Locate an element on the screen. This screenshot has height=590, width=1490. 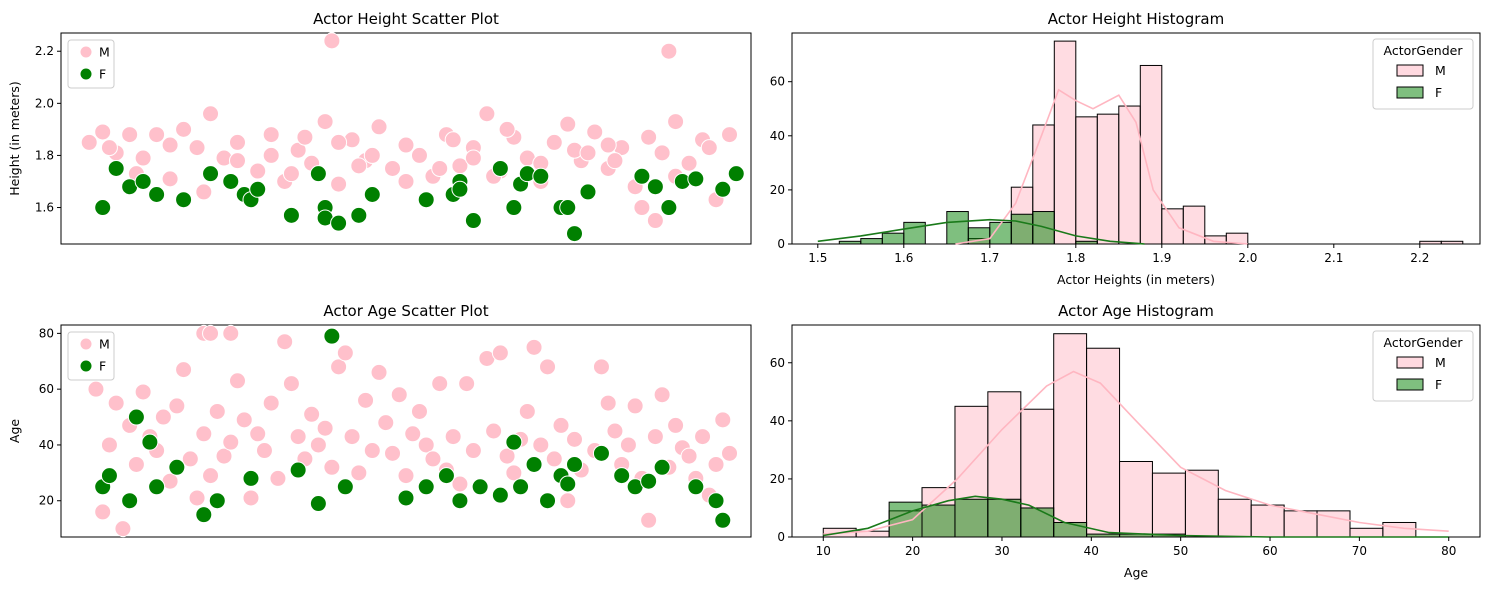
y-tick-label: 2.2 is located at coordinates (44, 51).